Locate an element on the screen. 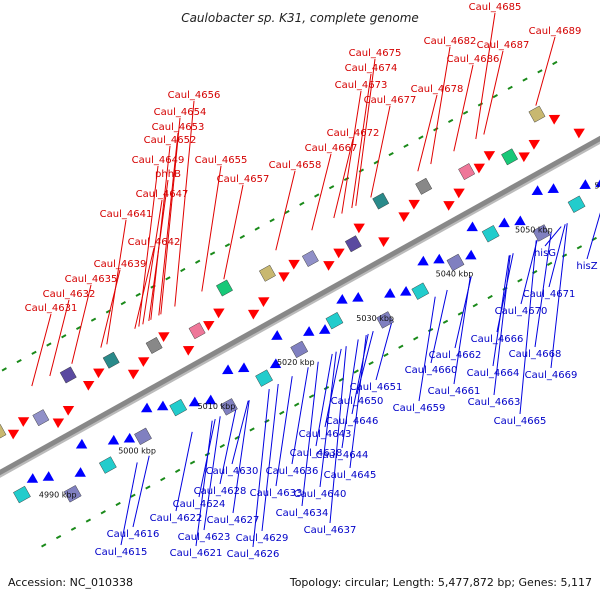  scale-label: 5000 kbp is located at coordinates (137, 450).